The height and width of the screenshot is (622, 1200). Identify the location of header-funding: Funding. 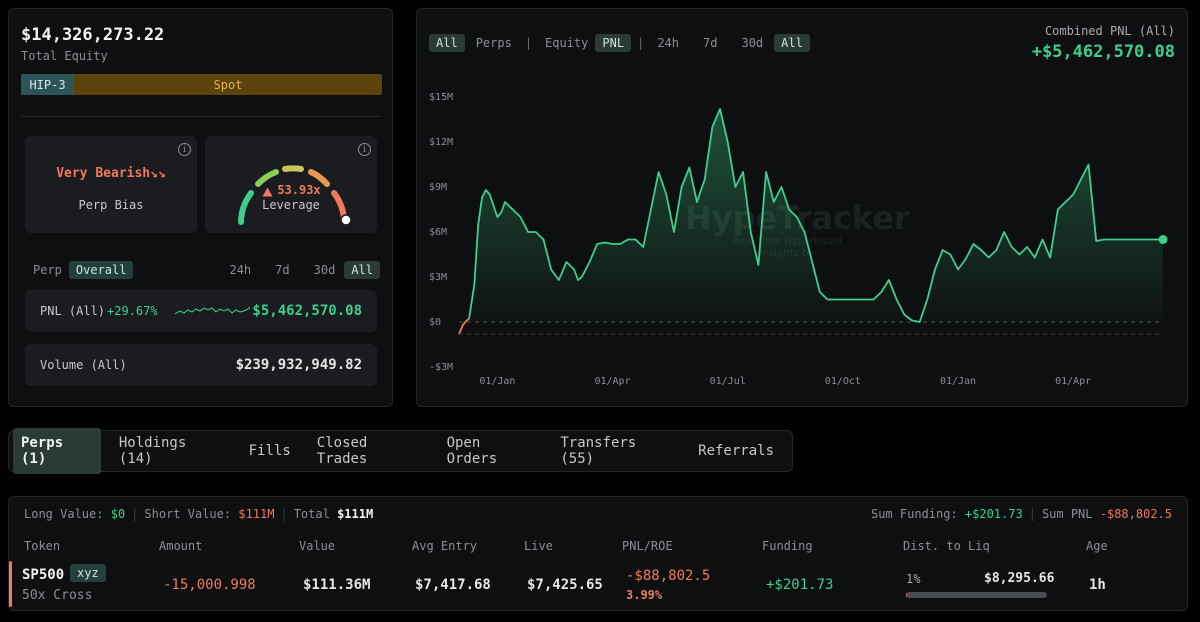
(787, 546).